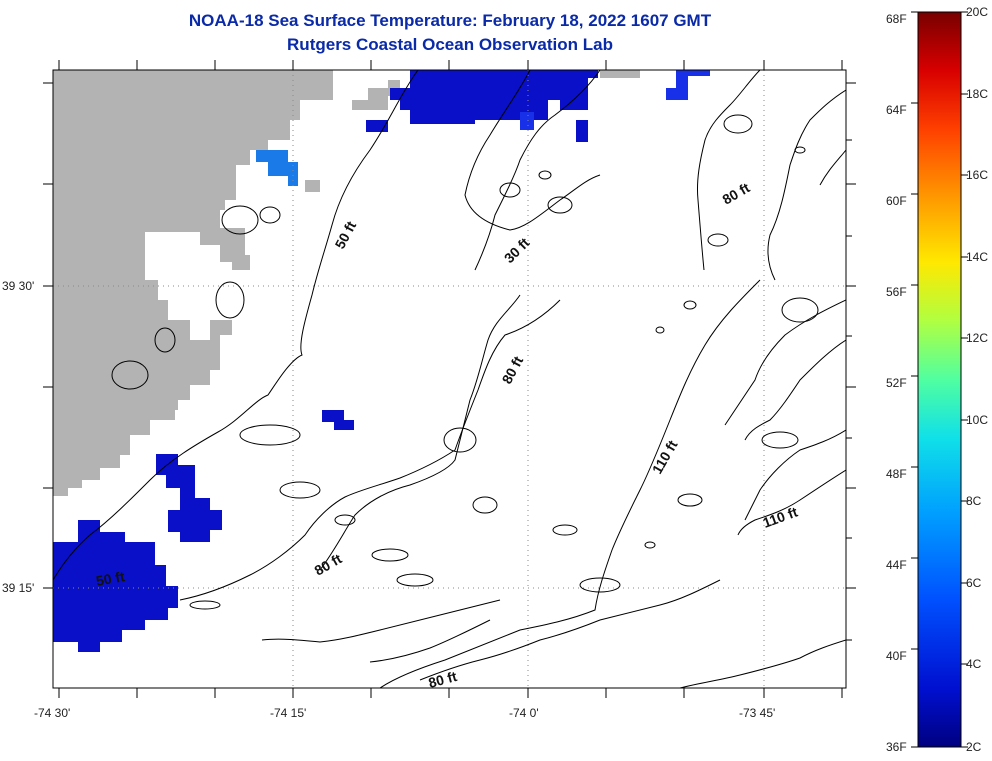  Describe the element at coordinates (896, 19) in the screenshot. I see `colorbar-f-label: 68F` at that location.